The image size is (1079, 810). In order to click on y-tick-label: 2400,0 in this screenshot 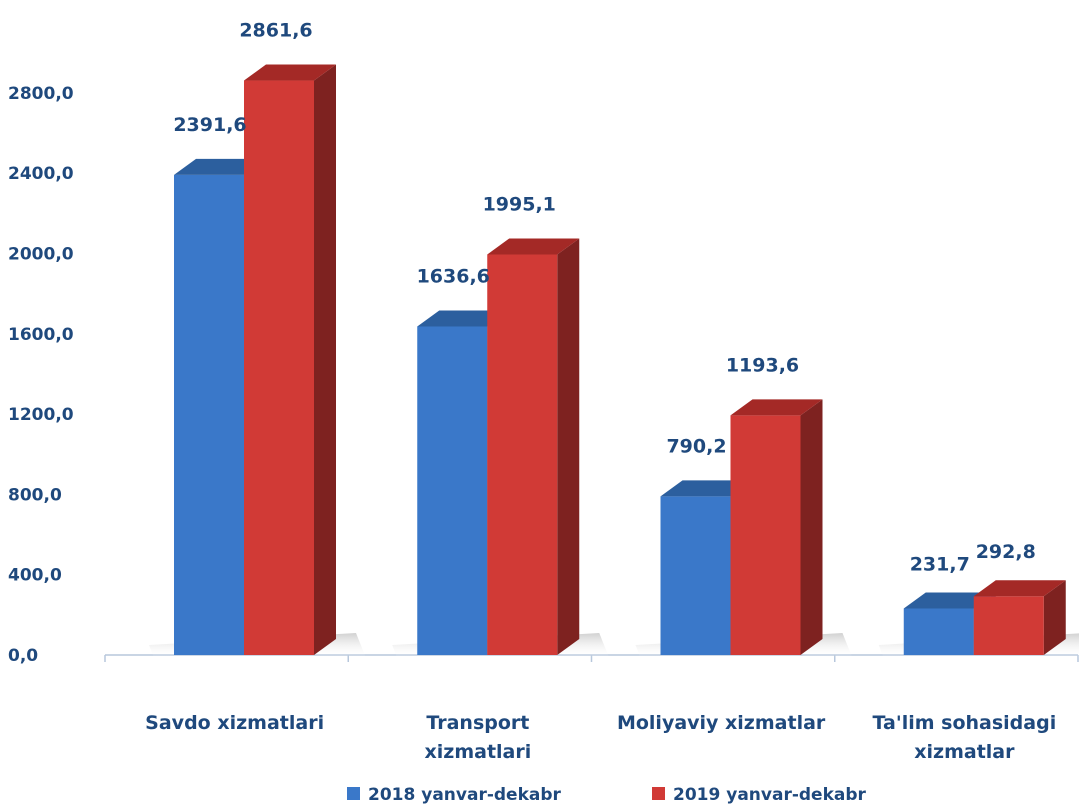, I will do `click(41, 174)`.